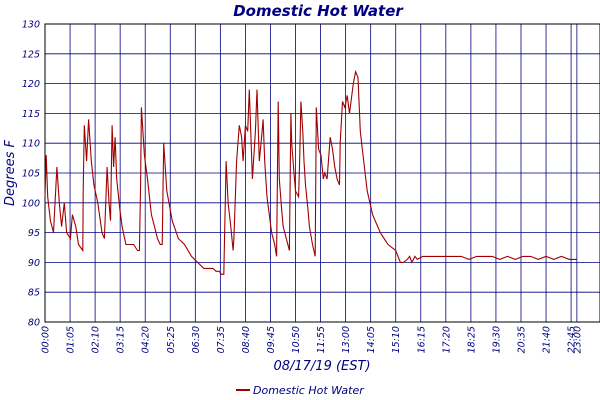 The height and width of the screenshot is (400, 600). I want to click on x-tick-label: 22:45, so click(572, 339).